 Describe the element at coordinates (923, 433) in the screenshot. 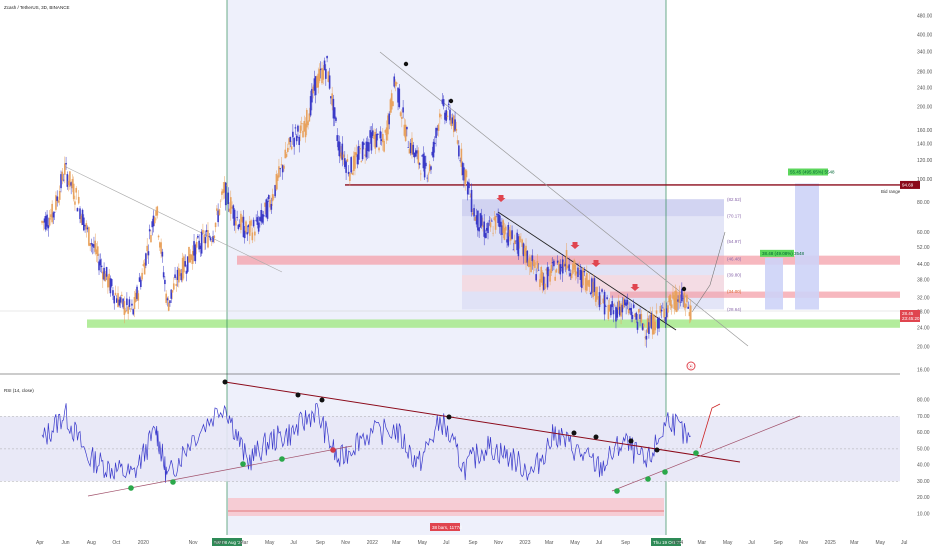

I see `rsi-tick: 60.00` at that location.